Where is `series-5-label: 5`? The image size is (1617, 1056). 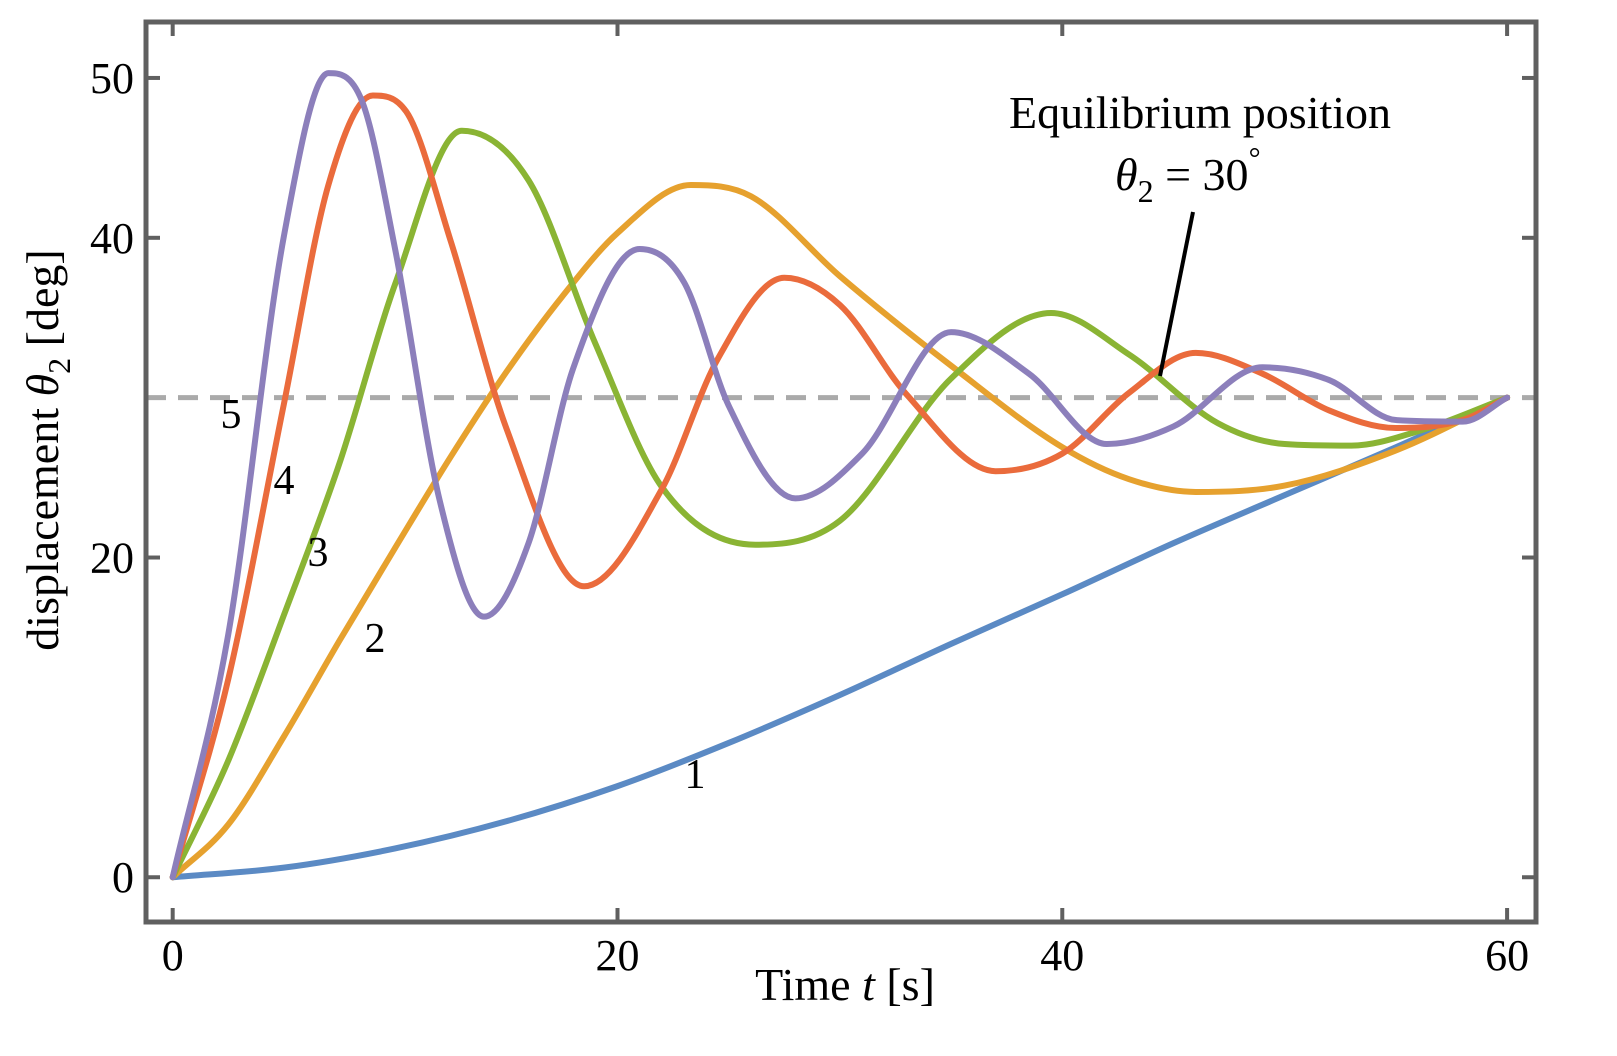
series-5-label: 5 is located at coordinates (231, 415).